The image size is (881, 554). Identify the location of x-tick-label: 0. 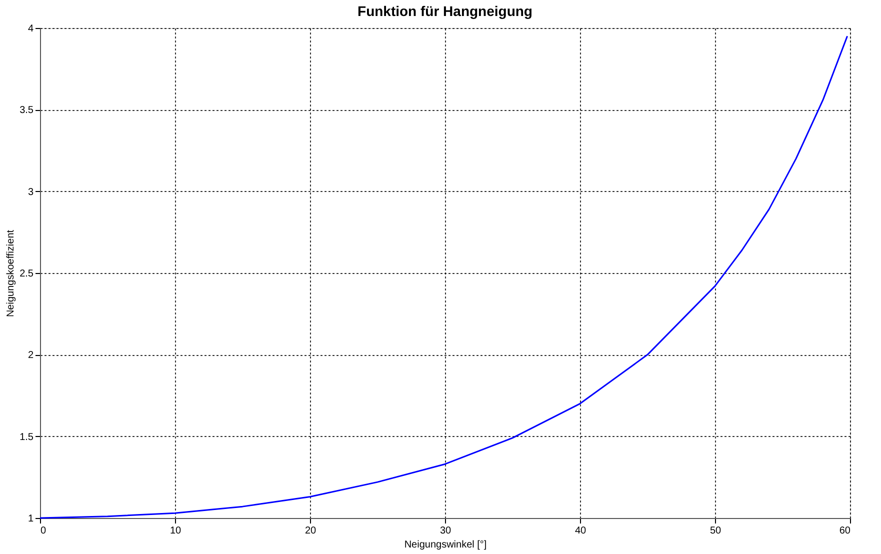
(43, 531).